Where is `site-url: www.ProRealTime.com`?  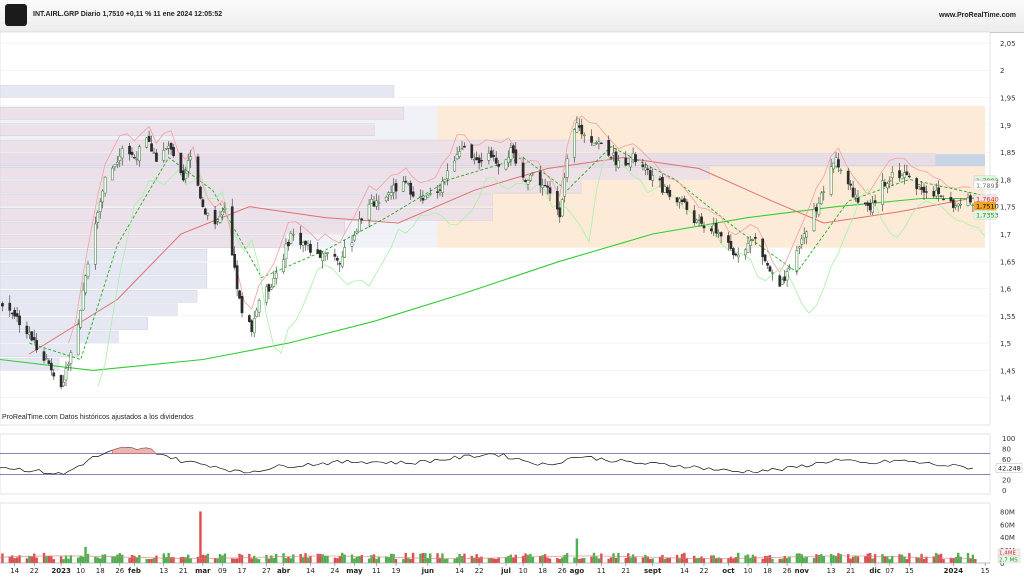
site-url: www.ProRealTime.com is located at coordinates (977, 15).